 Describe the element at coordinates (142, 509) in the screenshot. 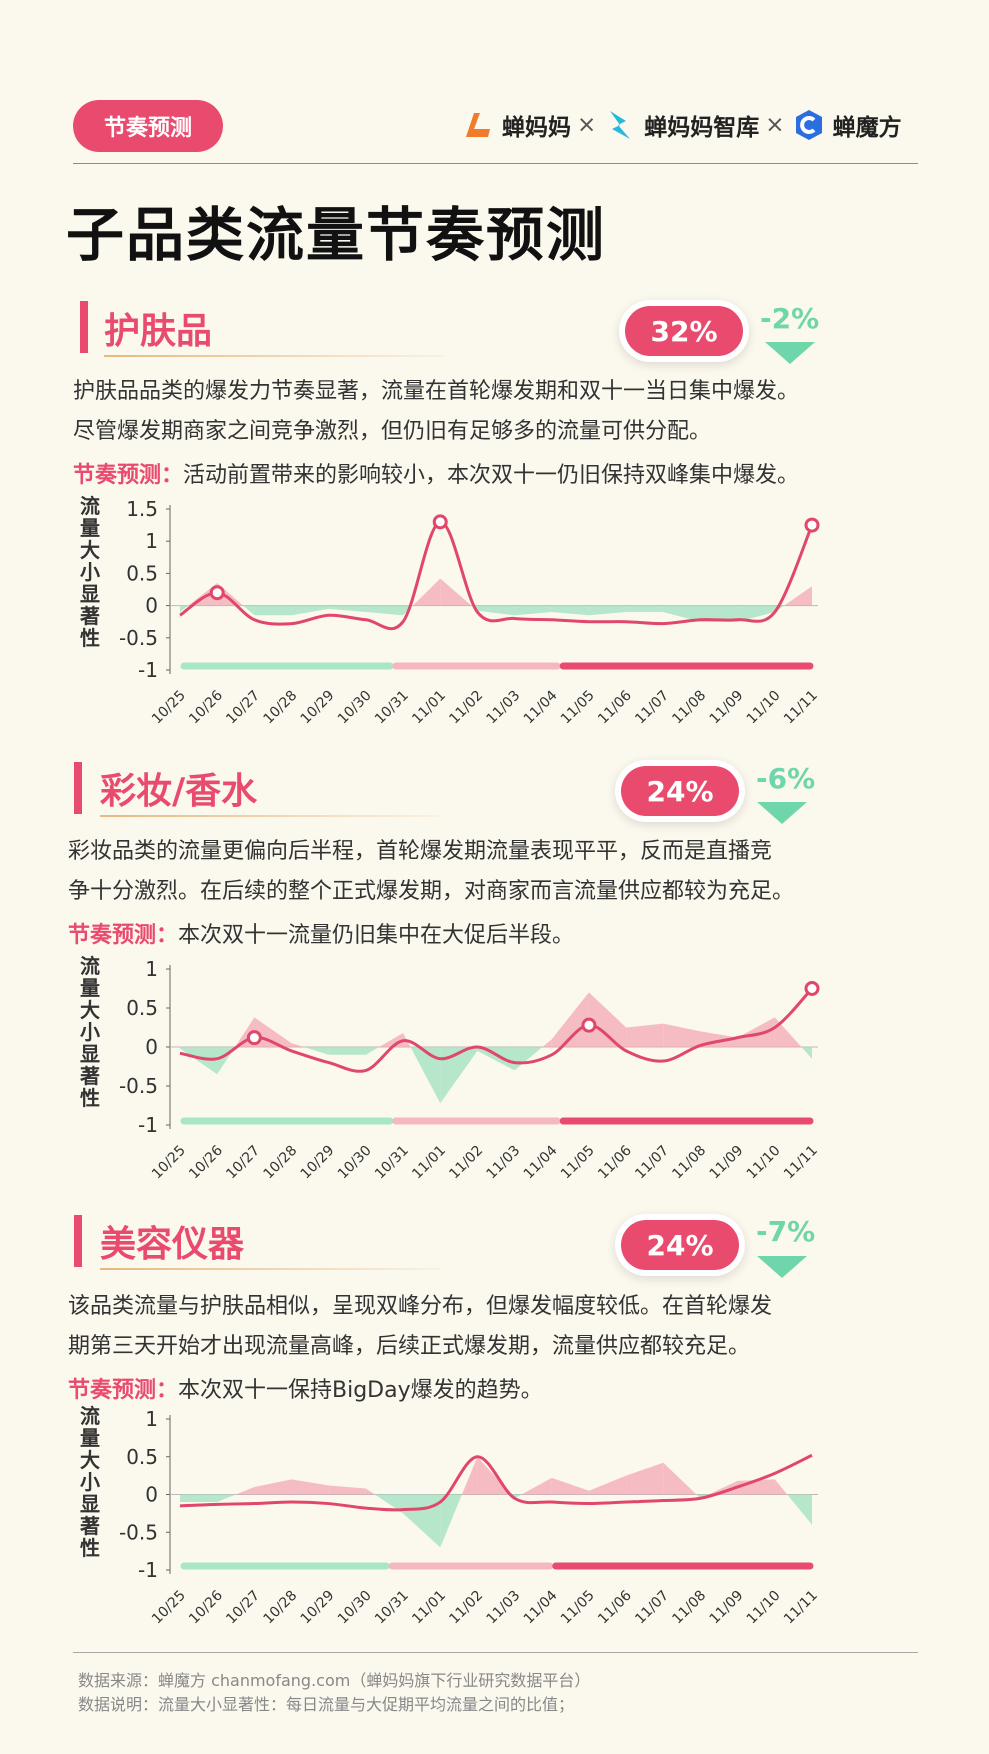

I see `y-tick-label: 1.5` at that location.